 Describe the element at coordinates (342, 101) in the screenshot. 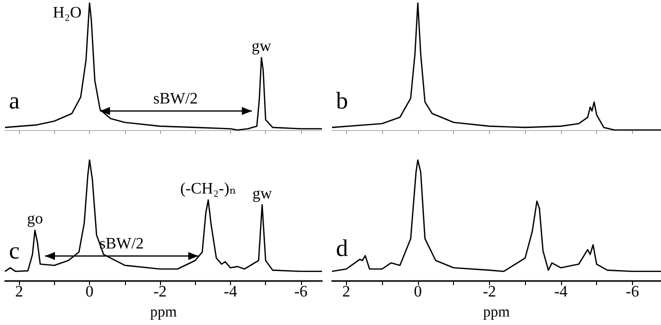

I see `annotation: b` at that location.